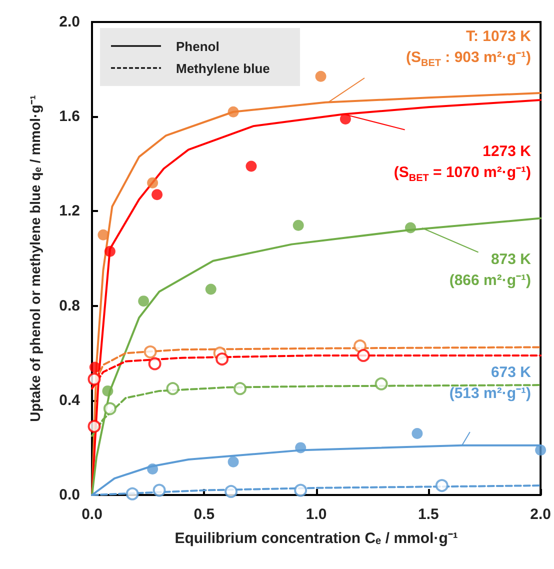 The image size is (554, 569). I want to click on y-tick-label: 0.8, so click(69, 305).